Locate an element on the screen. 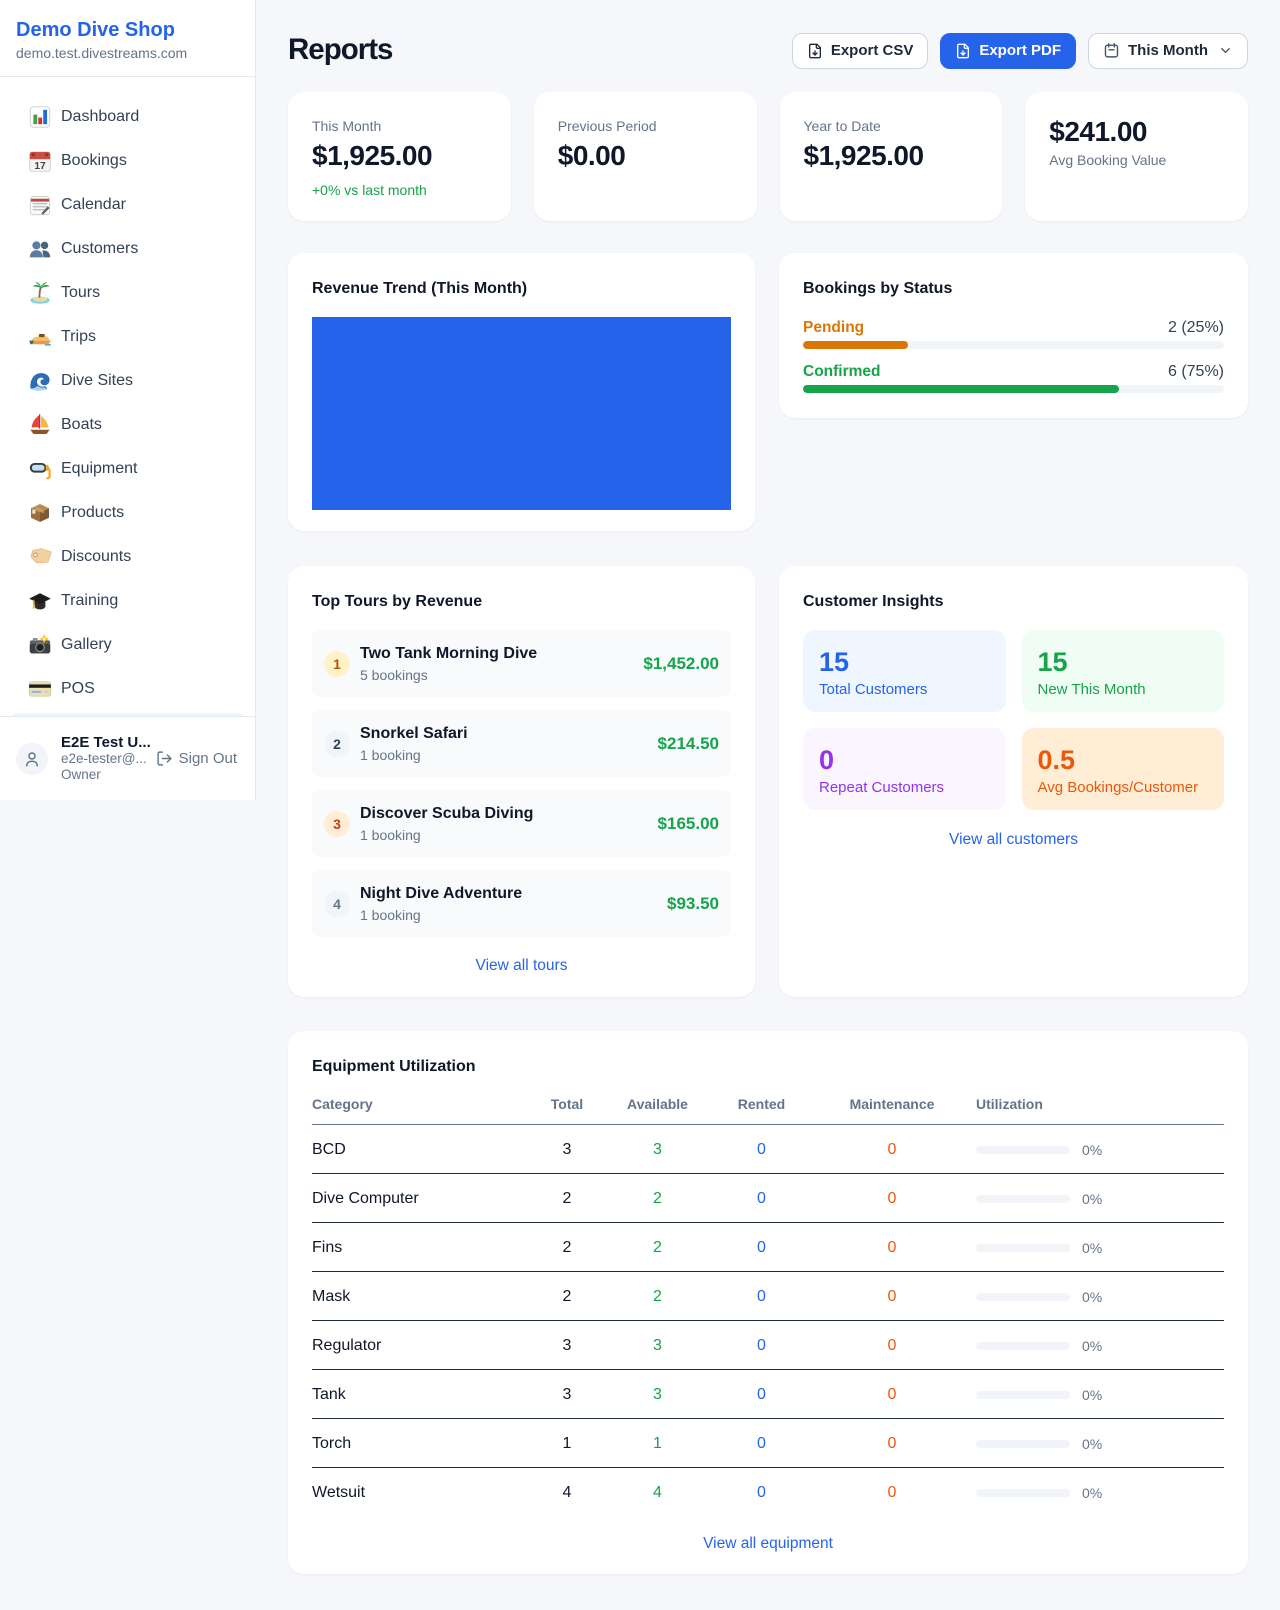 This screenshot has height=1610, width=1280. svg-text: 17 is located at coordinates (40, 166).